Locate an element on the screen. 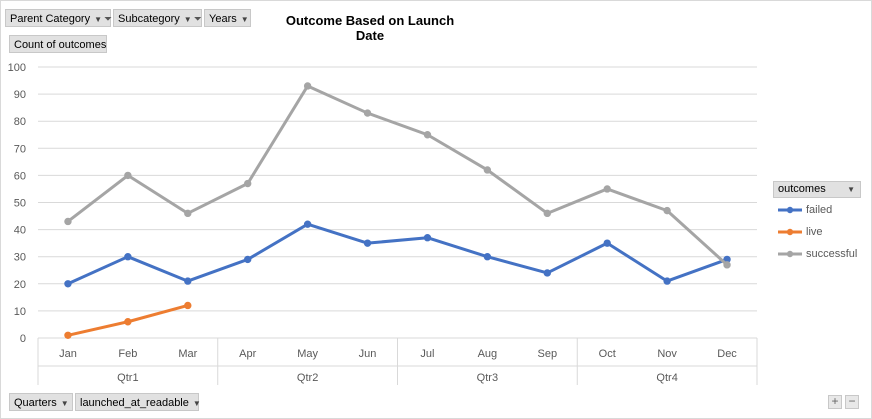 The height and width of the screenshot is (419, 872). x-tick-label: Oct is located at coordinates (607, 354).